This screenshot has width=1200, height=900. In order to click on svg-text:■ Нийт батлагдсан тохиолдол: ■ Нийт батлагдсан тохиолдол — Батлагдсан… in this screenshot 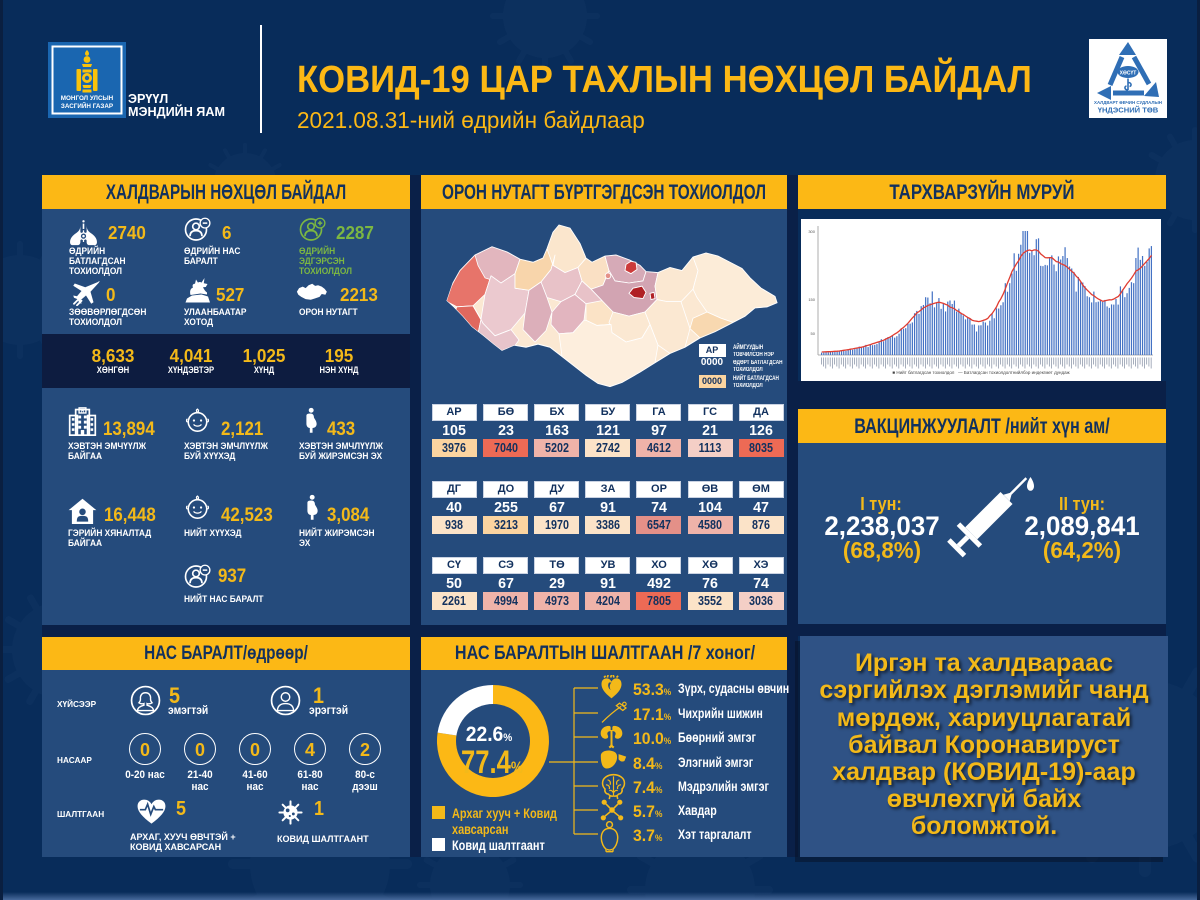, I will do `click(980, 372)`.